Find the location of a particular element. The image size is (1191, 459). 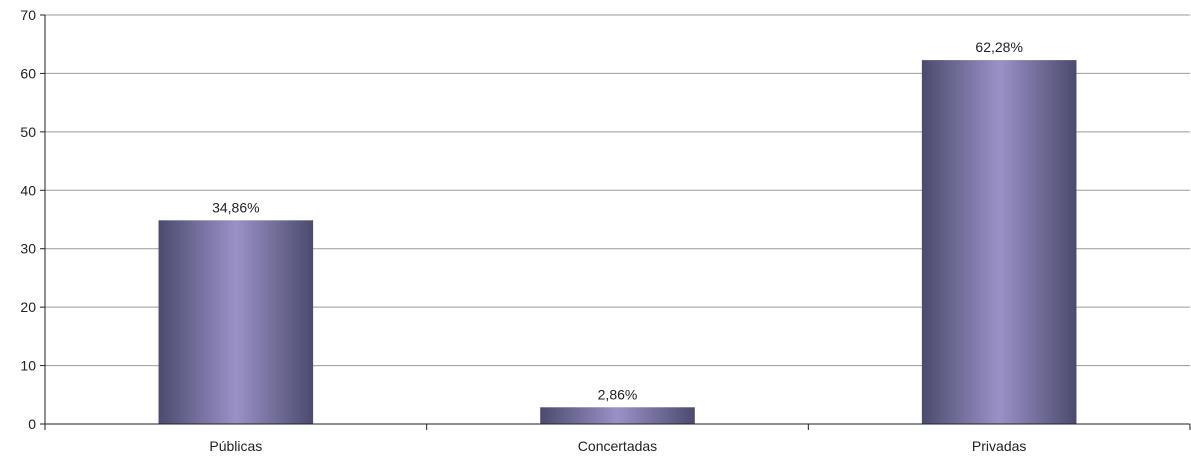

y-tick-label: 70 is located at coordinates (28, 15).